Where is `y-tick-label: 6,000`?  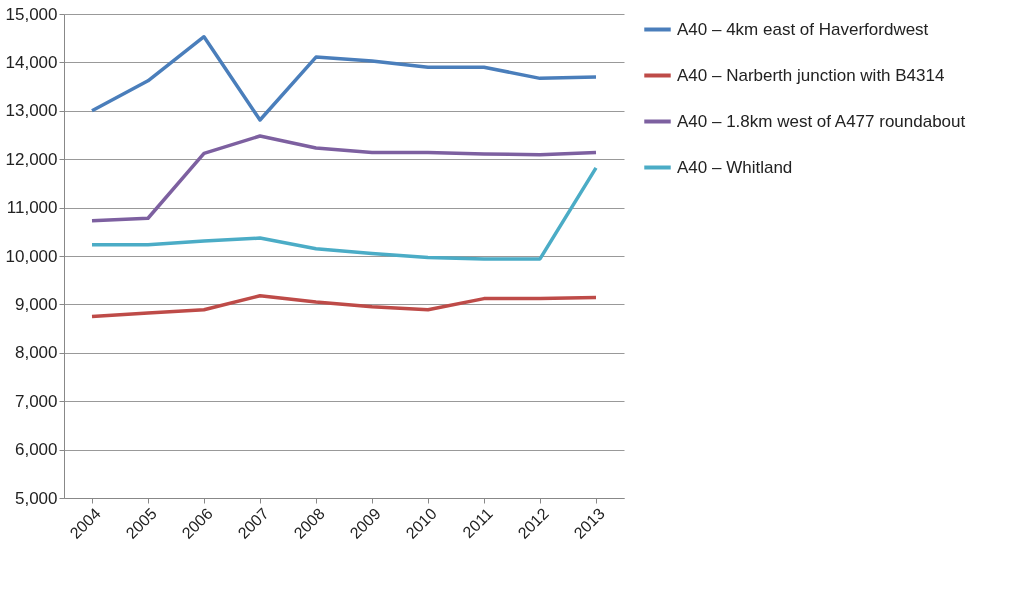
y-tick-label: 6,000 is located at coordinates (36, 450).